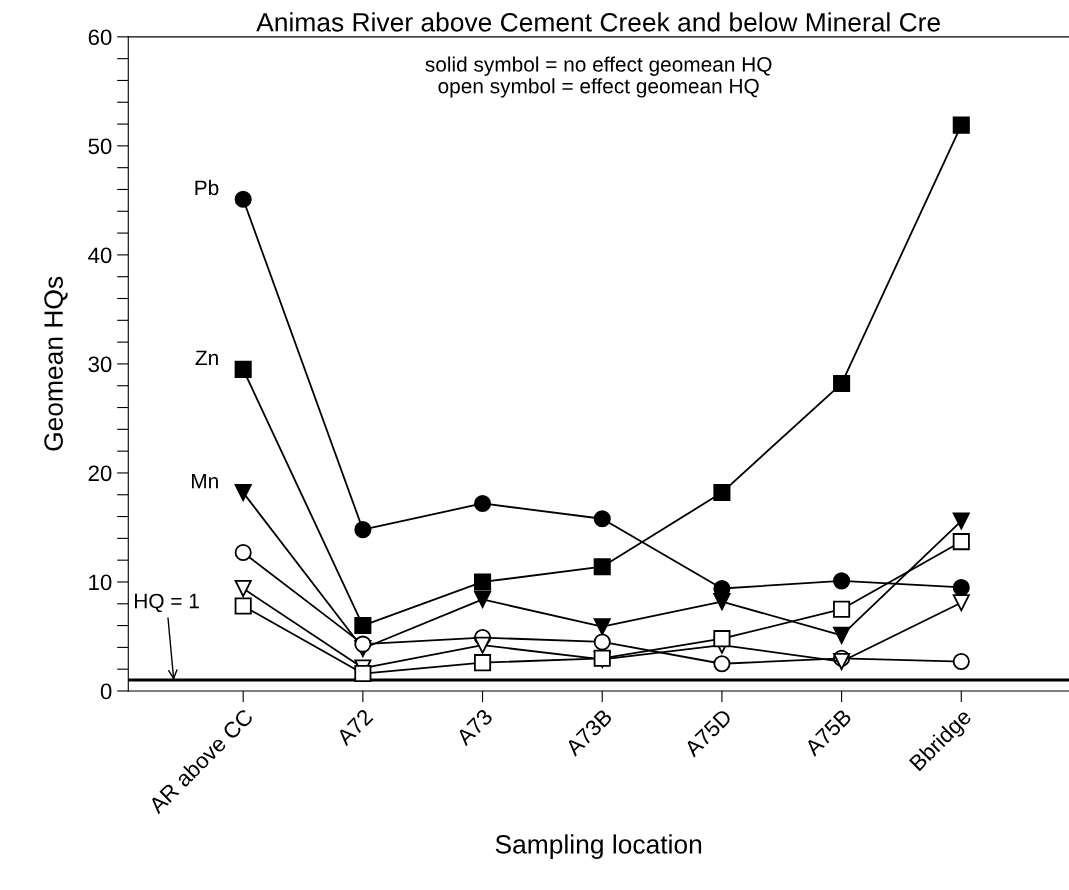 This screenshot has width=1069, height=890. I want to click on chart-title: Animas River above Cement Creek and below Mineral Cre, so click(598, 22).